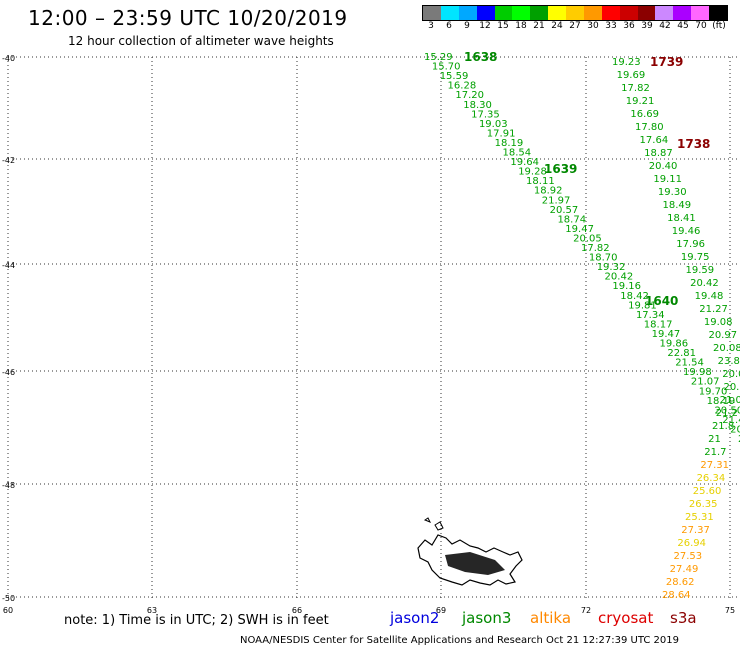  What do you see at coordinates (699, 517) in the screenshot?
I see `swh-value: 25.31` at bounding box center [699, 517].